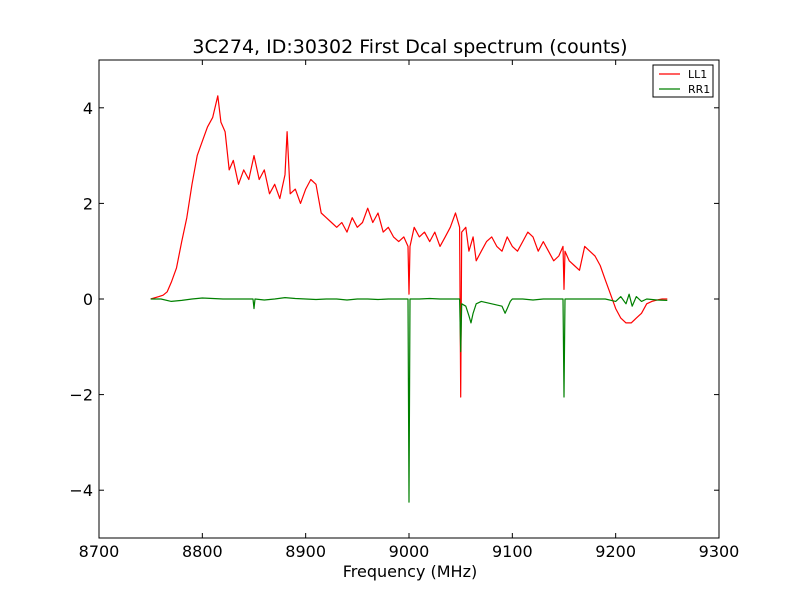 This screenshot has height=600, width=800. Describe the element at coordinates (305, 551) in the screenshot. I see `x-tick-label: 8900` at that location.